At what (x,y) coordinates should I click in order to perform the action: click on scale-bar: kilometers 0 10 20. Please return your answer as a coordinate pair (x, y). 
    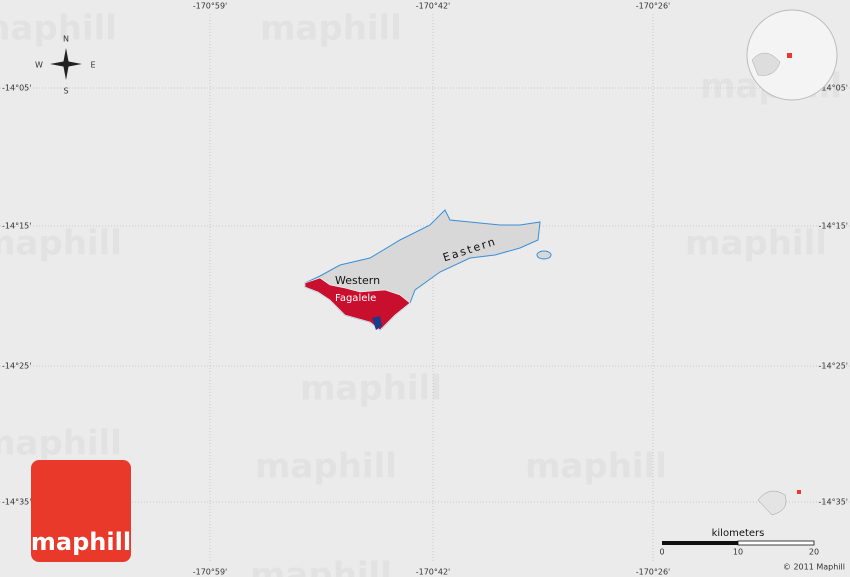
    Looking at the image, I should click on (739, 542).